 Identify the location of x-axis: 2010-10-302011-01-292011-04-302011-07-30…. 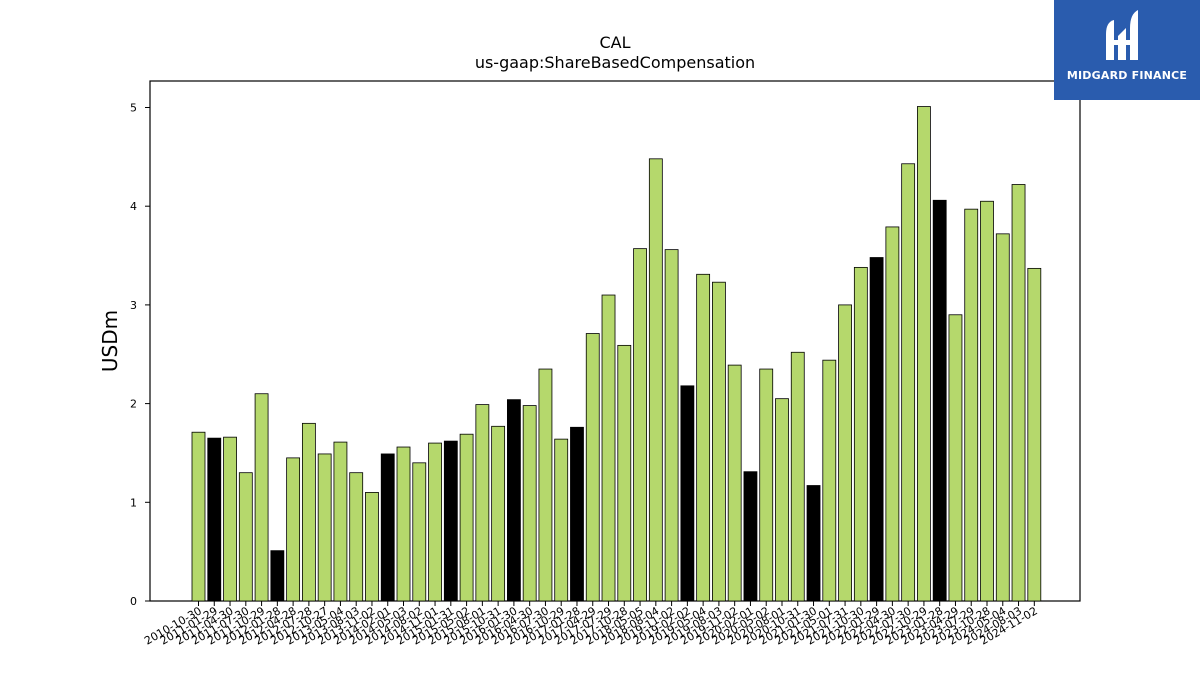
(591, 624).